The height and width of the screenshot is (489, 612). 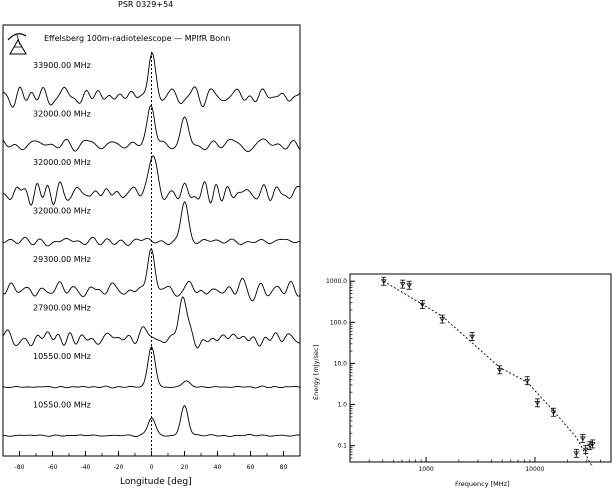 What do you see at coordinates (20, 467) in the screenshot?
I see `x-tick-label: -80` at bounding box center [20, 467].